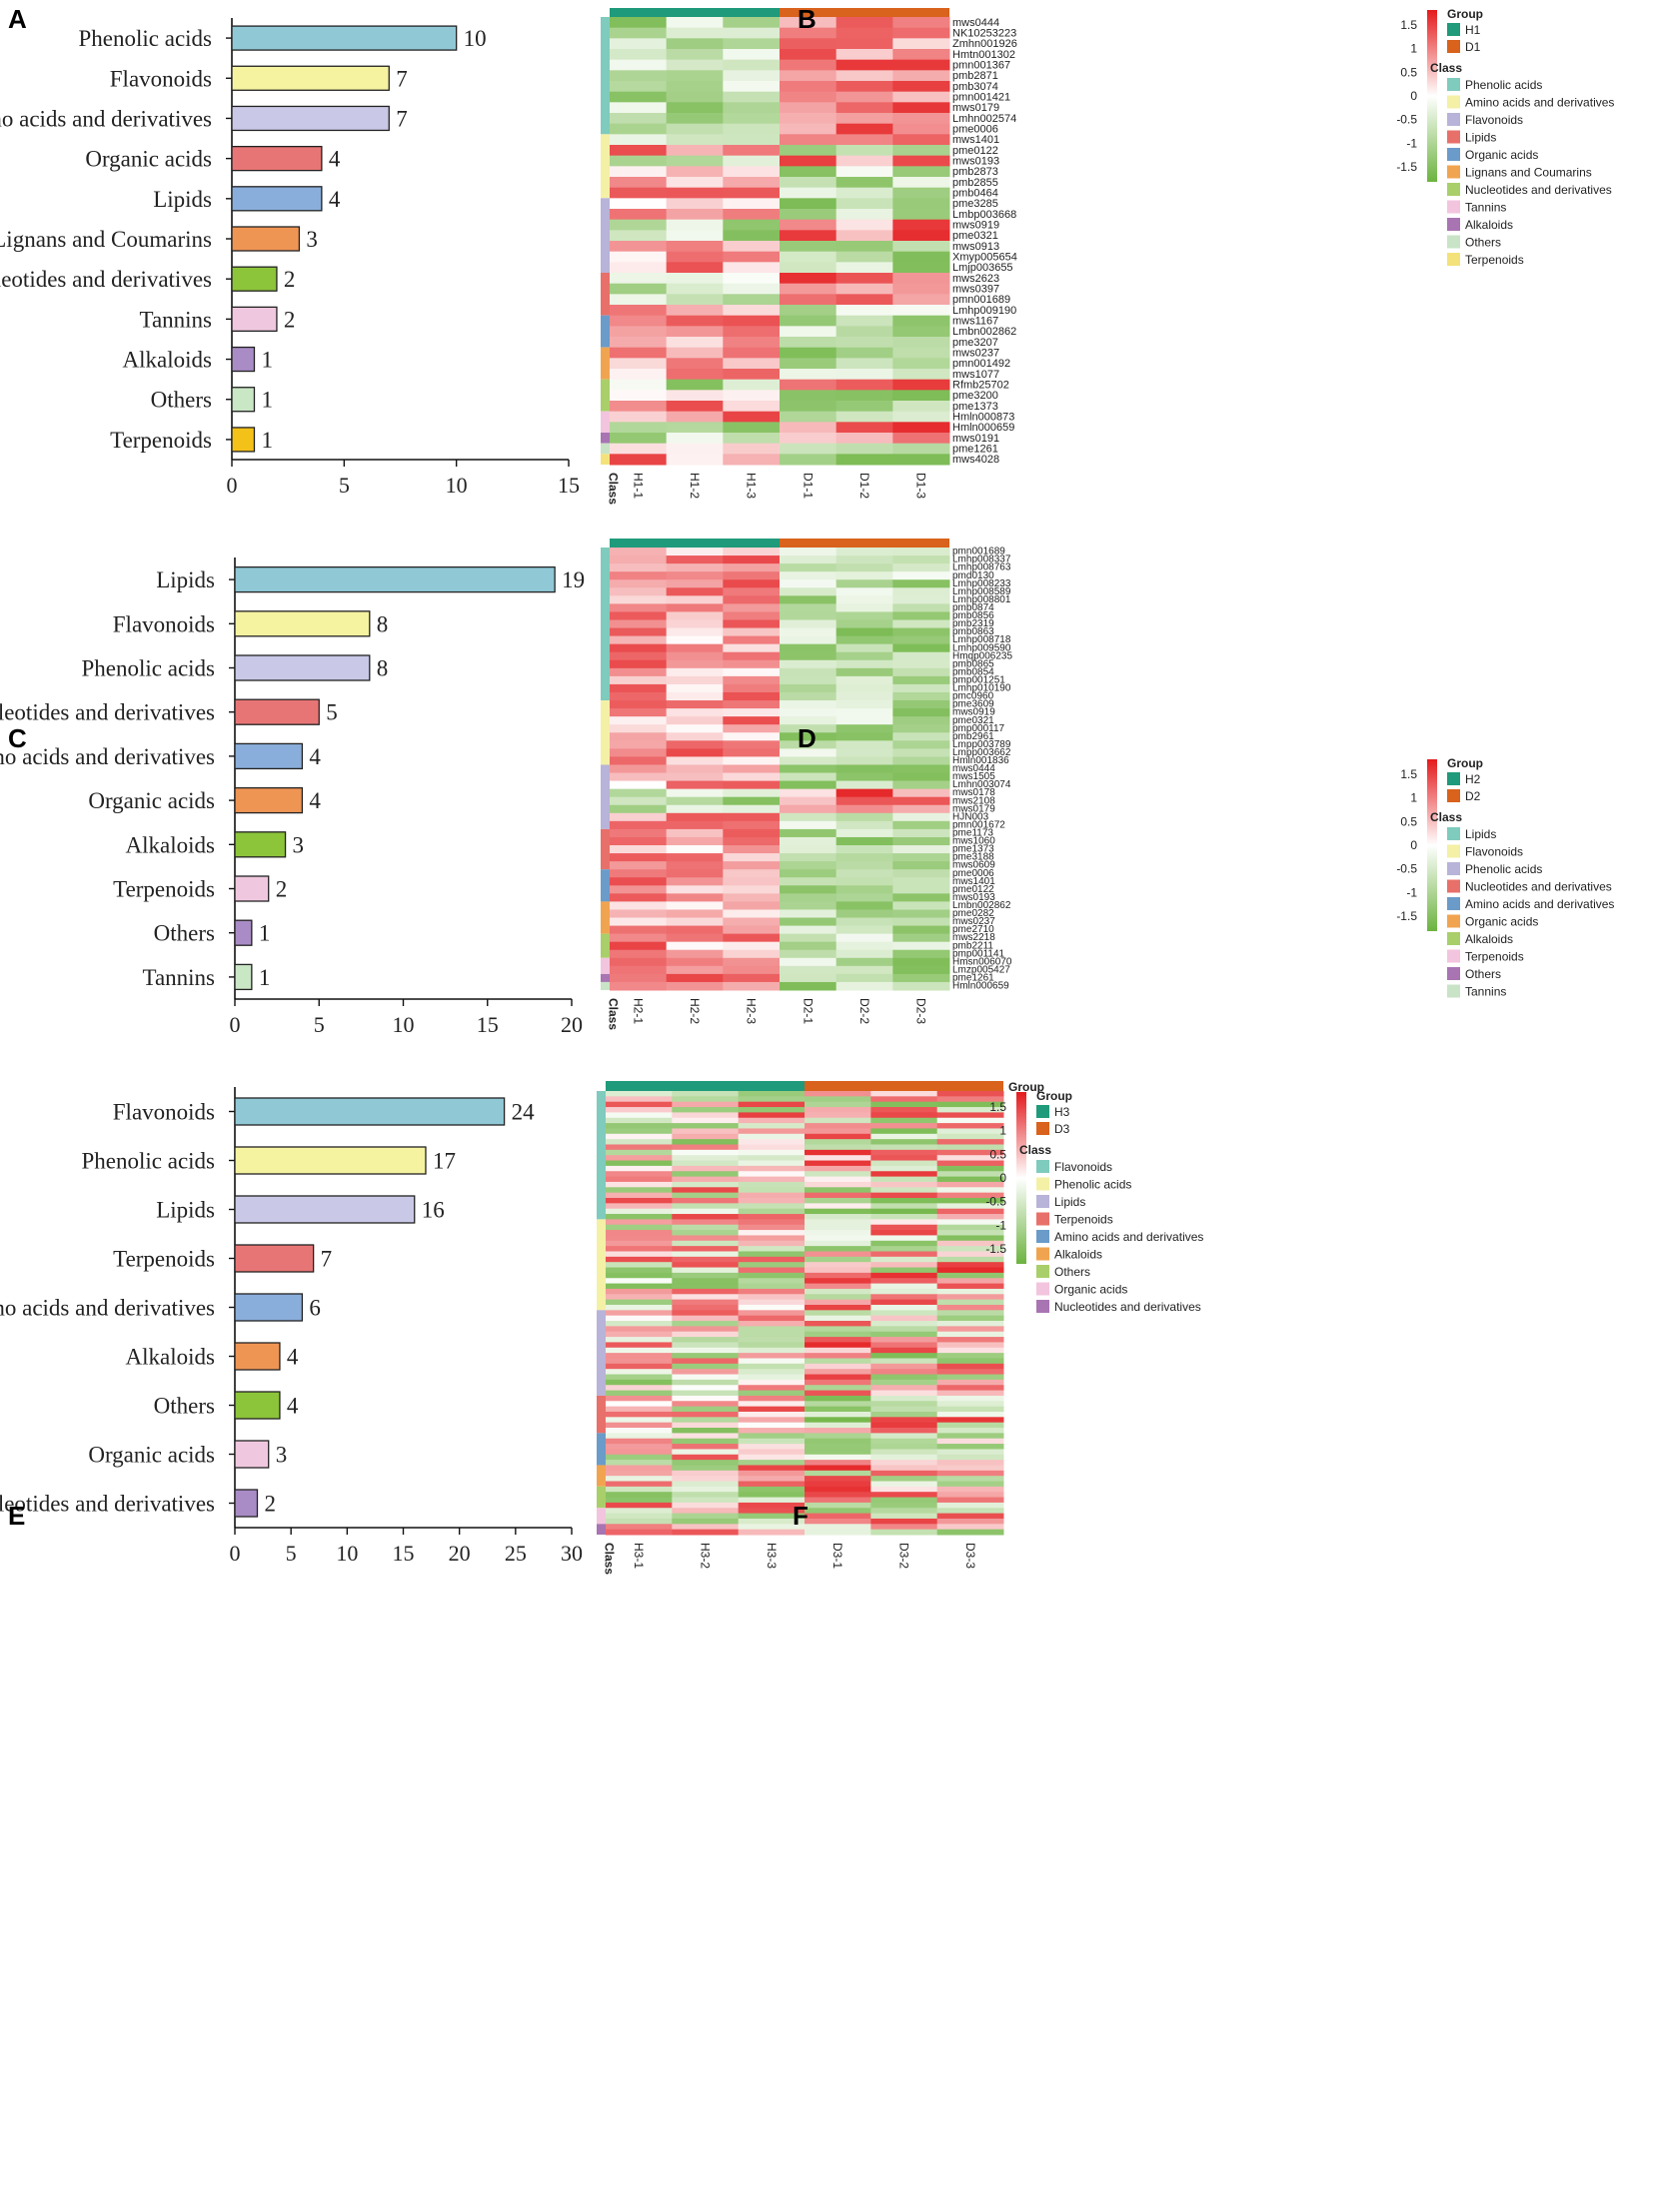 This screenshot has height=2212, width=1653. What do you see at coordinates (164, 1112) in the screenshot?
I see `category-label: Flavonoids` at bounding box center [164, 1112].